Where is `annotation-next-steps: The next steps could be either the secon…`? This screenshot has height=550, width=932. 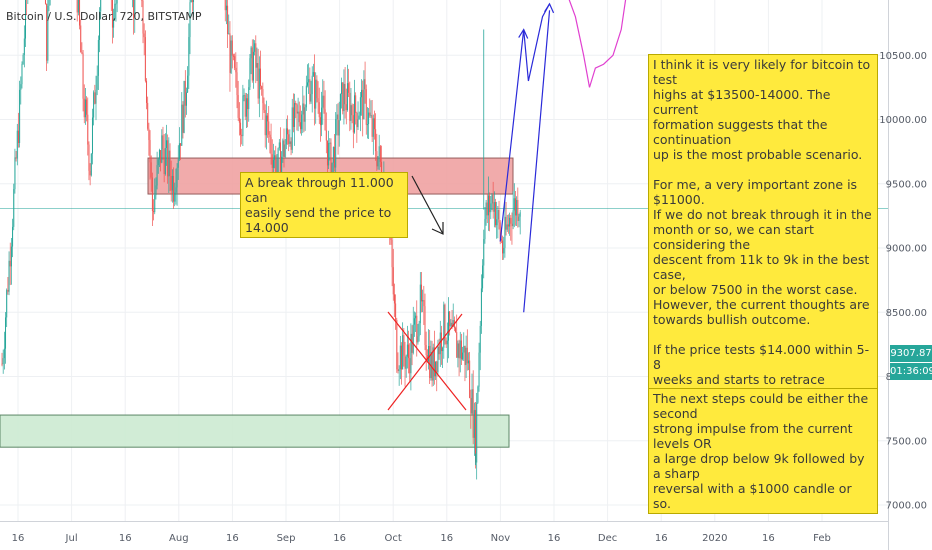 annotation-next-steps: The next steps could be either the secon… is located at coordinates (763, 451).